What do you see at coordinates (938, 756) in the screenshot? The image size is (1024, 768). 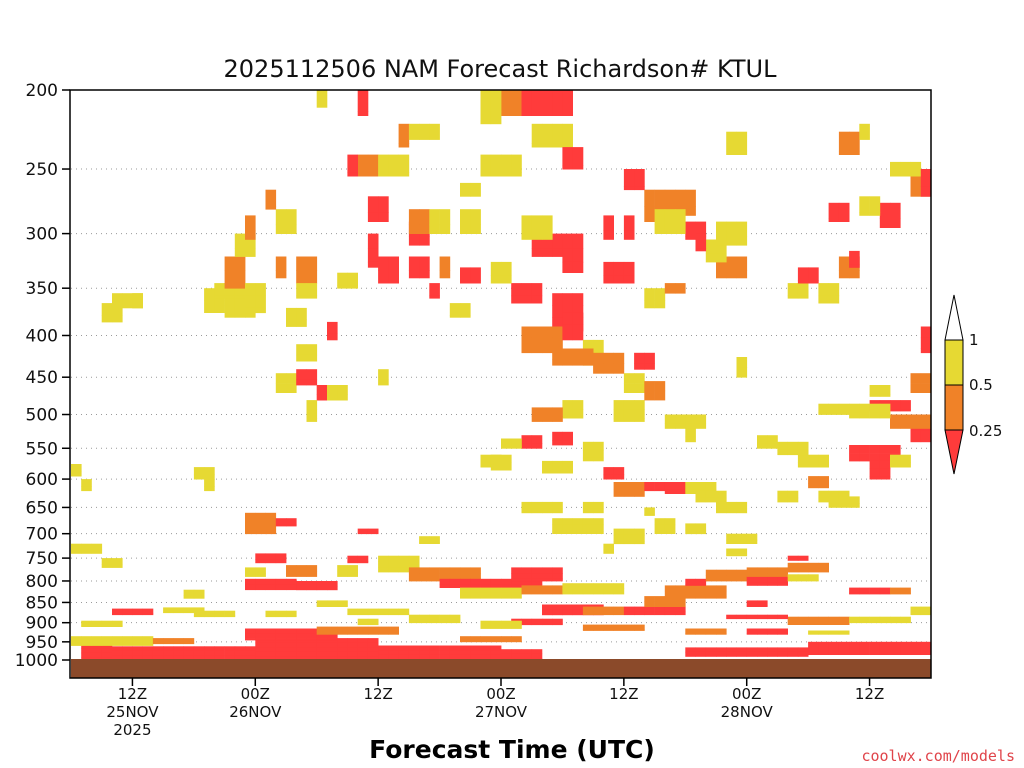 I see `credit-link: coolwx.com/models` at bounding box center [938, 756].